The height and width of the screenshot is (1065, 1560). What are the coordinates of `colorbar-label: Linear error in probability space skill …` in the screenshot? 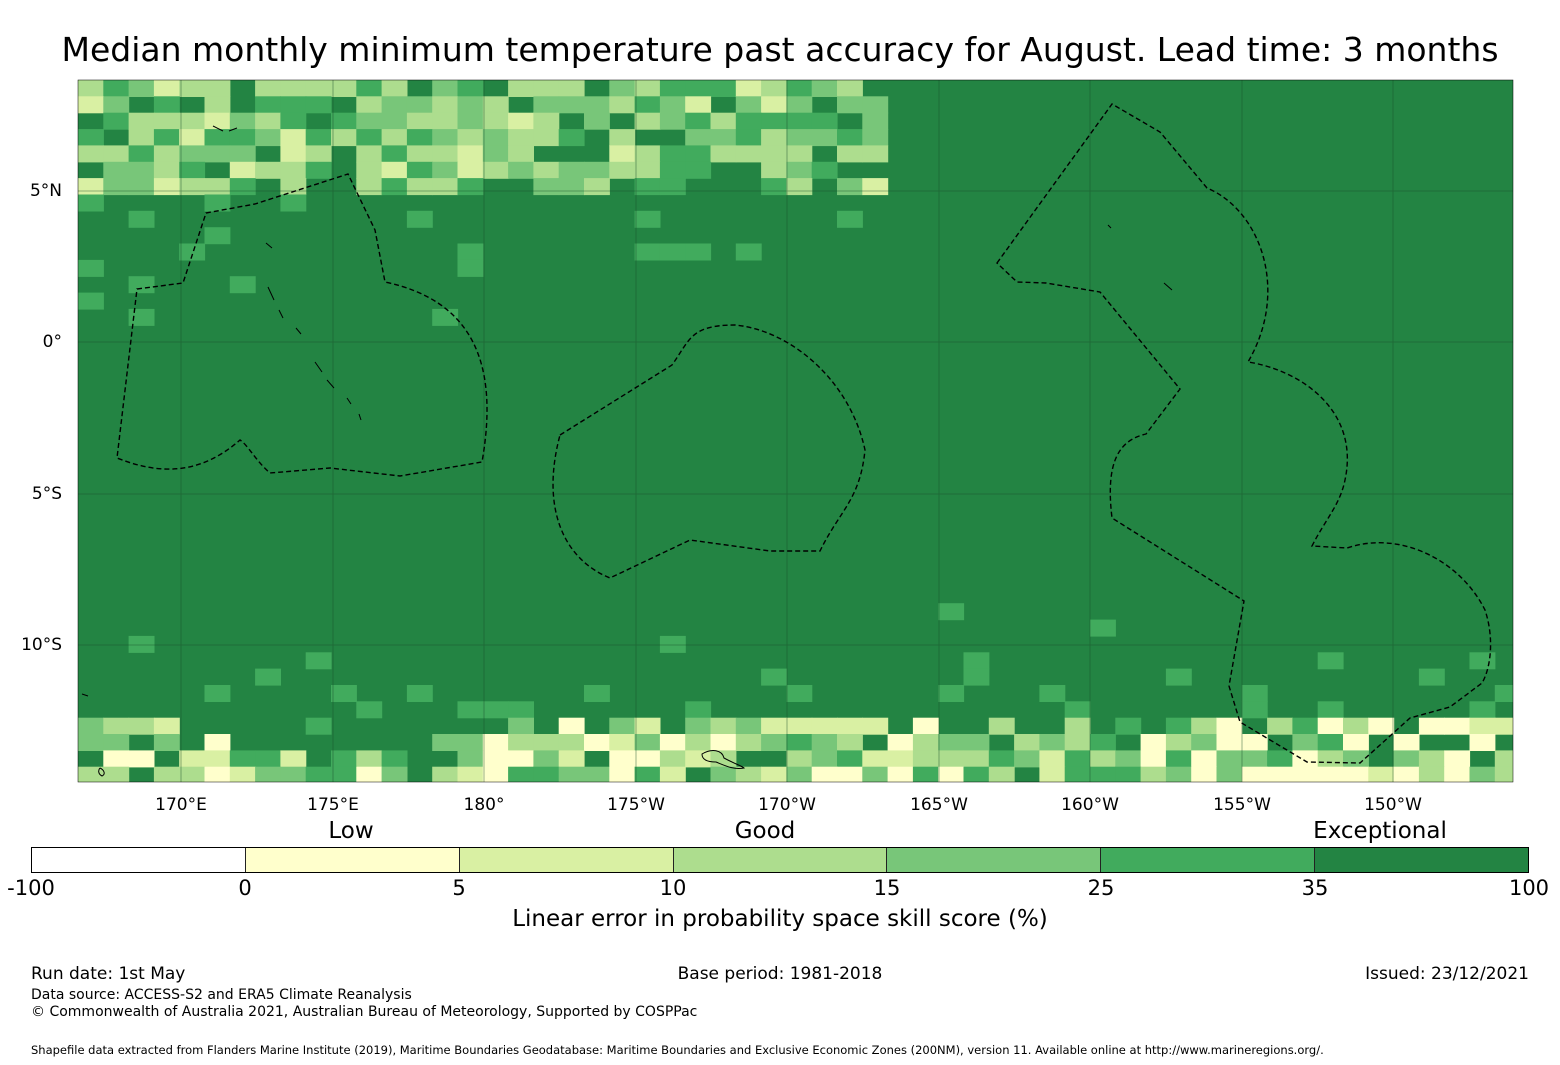 It's located at (780, 919).